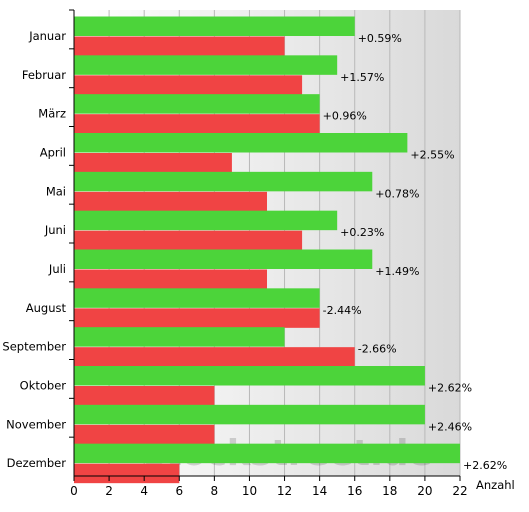 The image size is (529, 512). What do you see at coordinates (450, 426) in the screenshot?
I see `data-label: +2.46%` at bounding box center [450, 426].